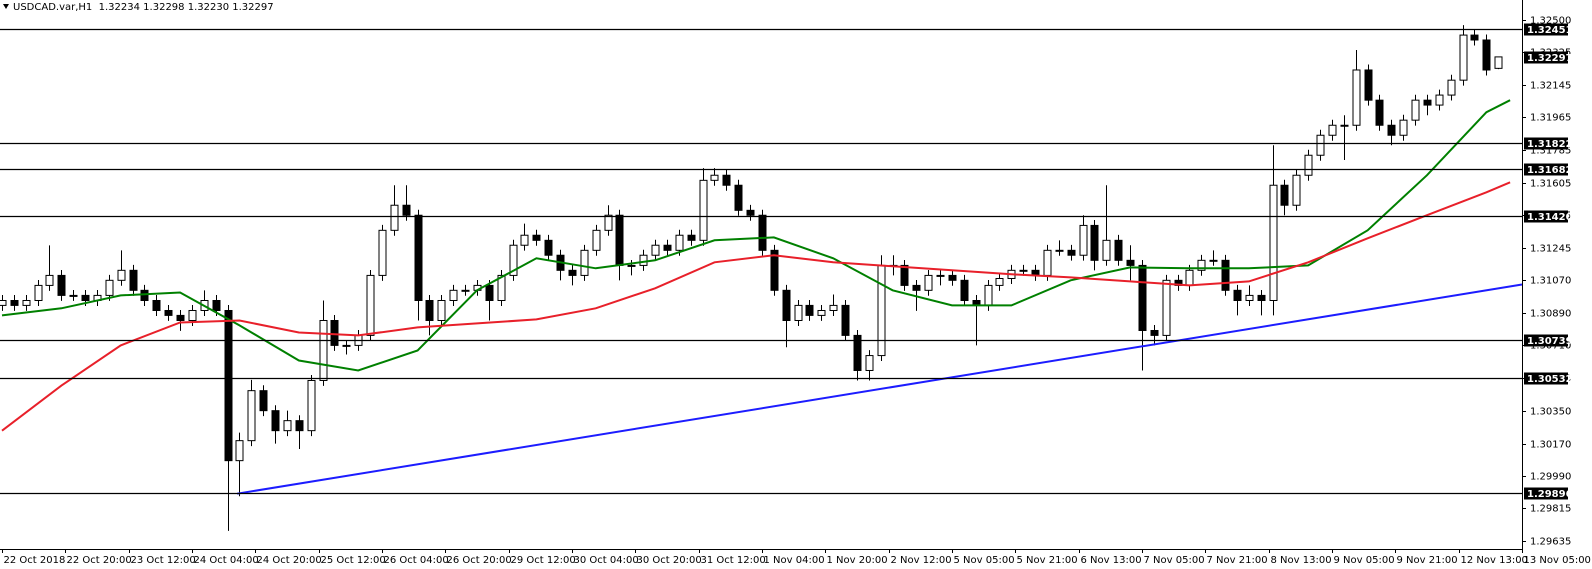 Image resolution: width=1592 pixels, height=569 pixels. I want to click on y-tick-label: 1.29990, so click(1550, 477).